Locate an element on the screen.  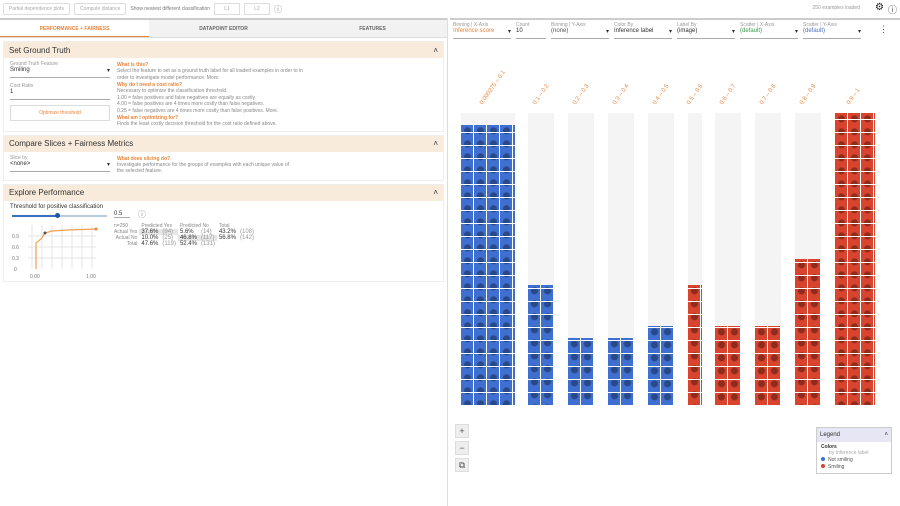
control-select: (none) ▾ is located at coordinates (580, 33).